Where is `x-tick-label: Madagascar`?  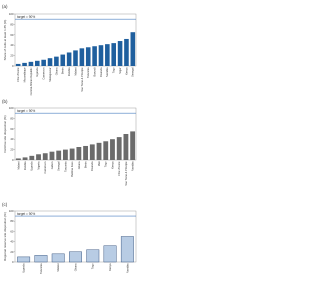
x-tick-label: Madagascar is located at coordinates (50, 74).